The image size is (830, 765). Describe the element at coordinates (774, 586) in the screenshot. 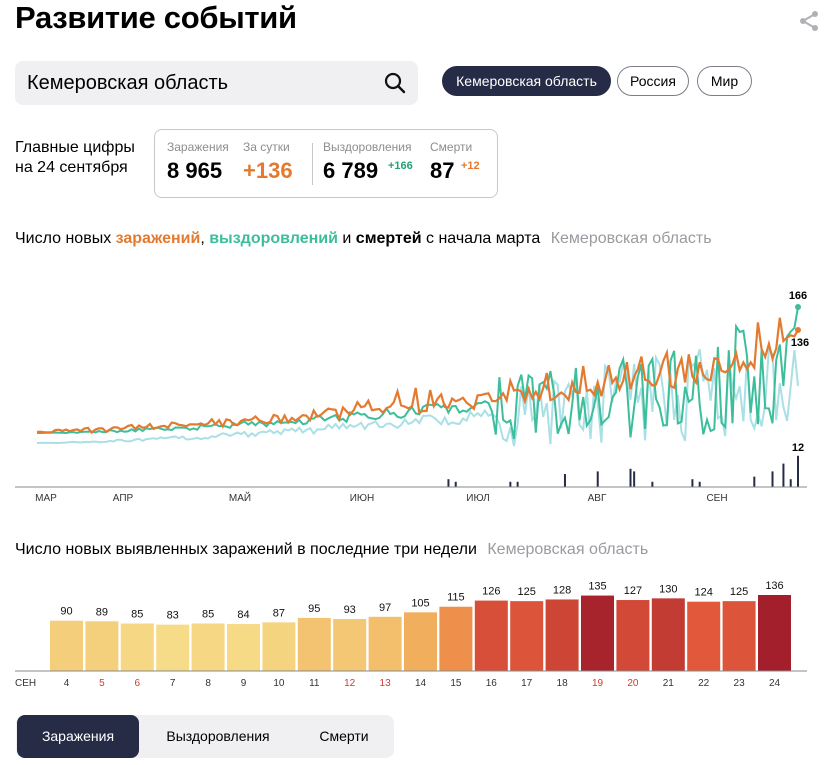

I see `bar-value-label: 136` at that location.